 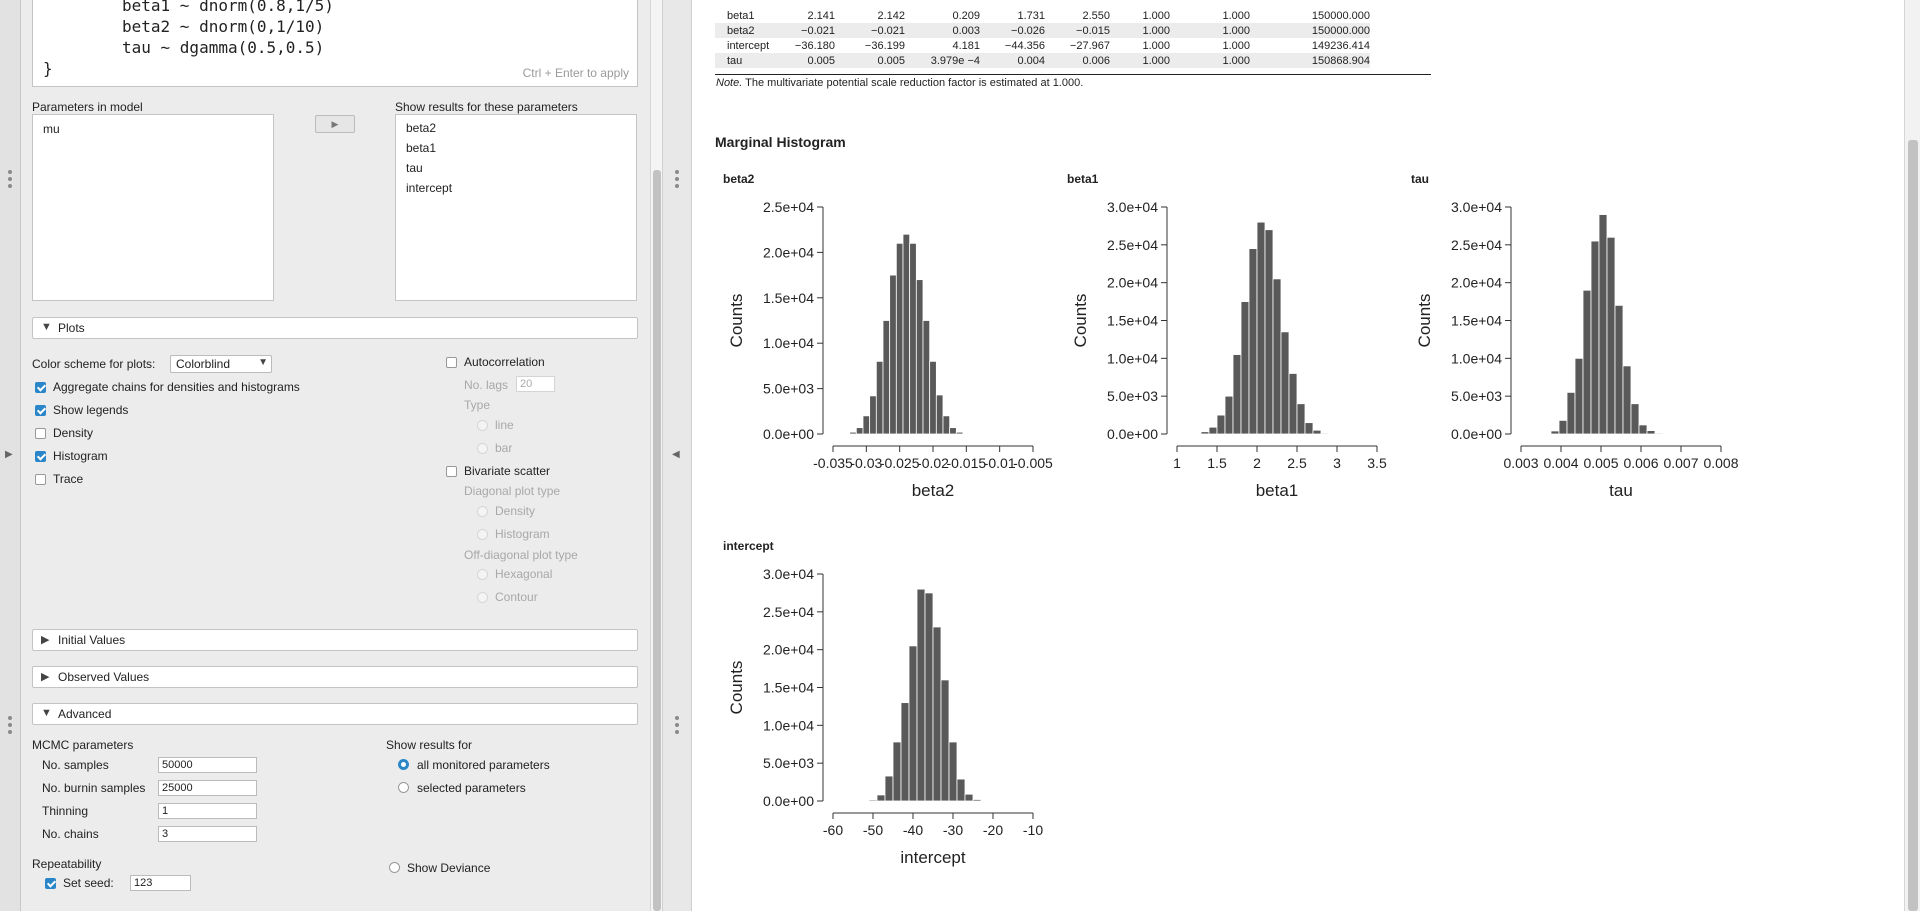 What do you see at coordinates (335, 640) in the screenshot?
I see `initial-values-section-header: ▶ Initial Values` at bounding box center [335, 640].